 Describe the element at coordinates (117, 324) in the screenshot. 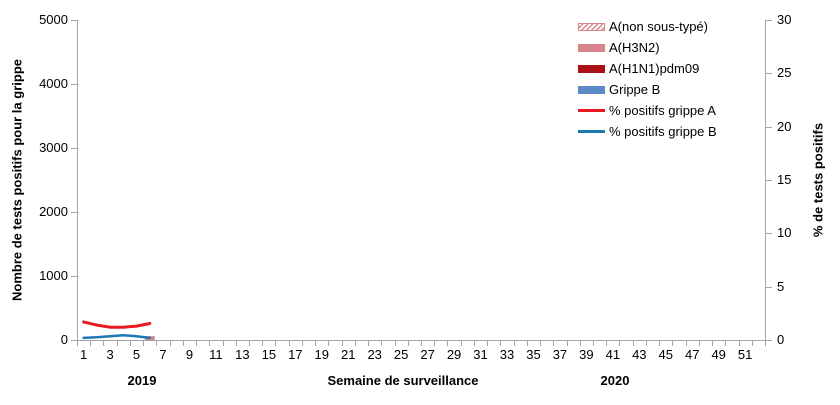

I see `line-% positifs grippe A` at that location.